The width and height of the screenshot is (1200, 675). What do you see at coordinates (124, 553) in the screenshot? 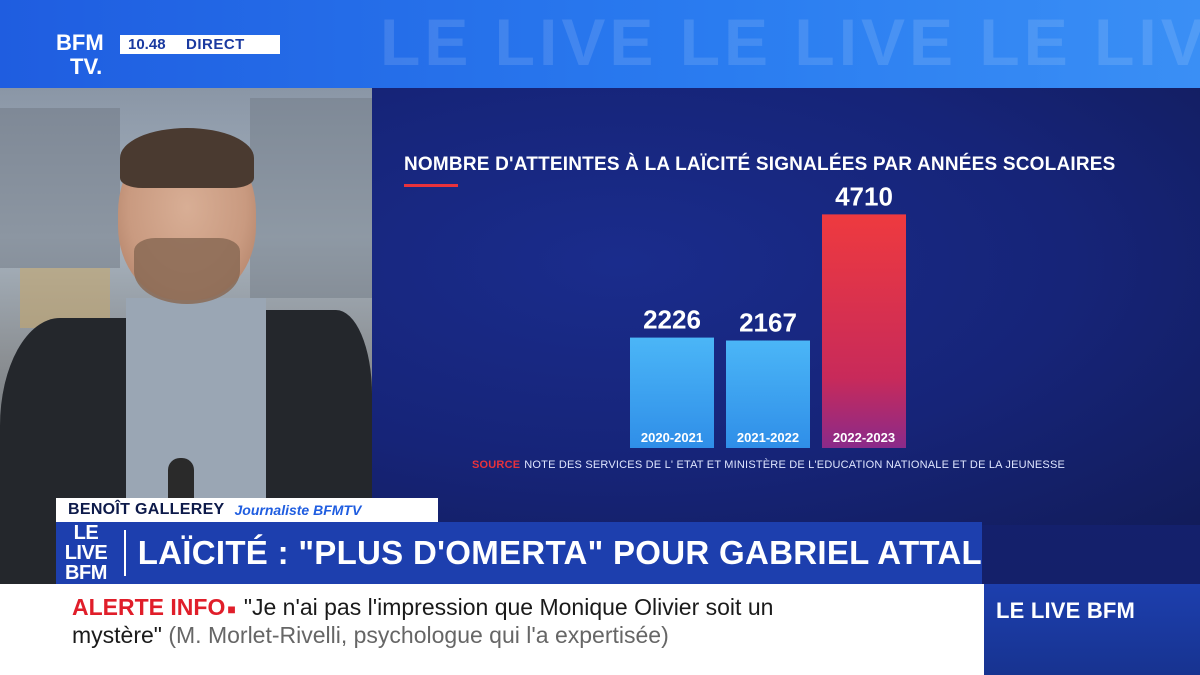
I see `headline-separator` at bounding box center [124, 553].